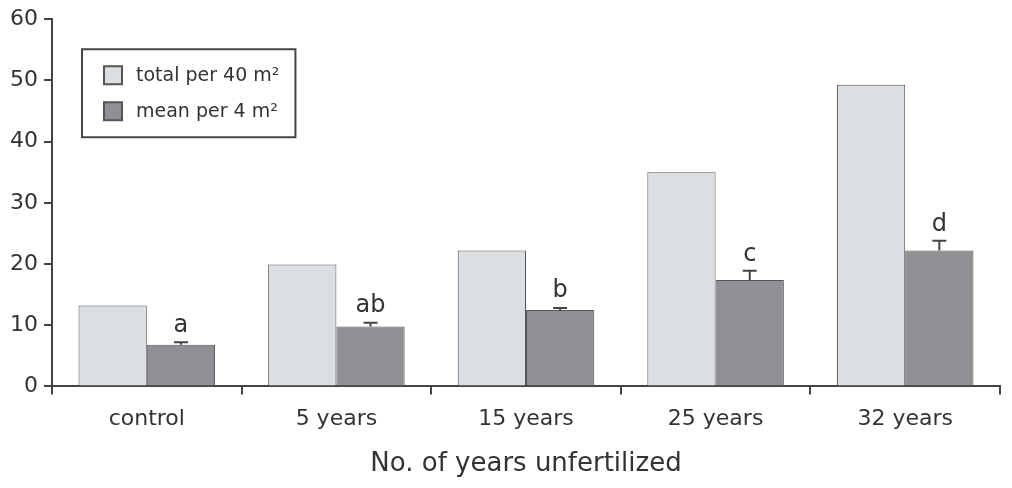  Describe the element at coordinates (905, 418) in the screenshot. I see `x-tick-label: 32 years` at that location.